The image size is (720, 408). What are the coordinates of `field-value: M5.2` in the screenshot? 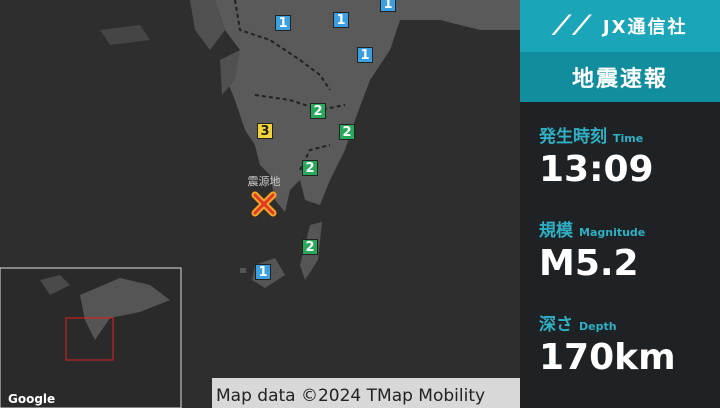 It's located at (589, 263).